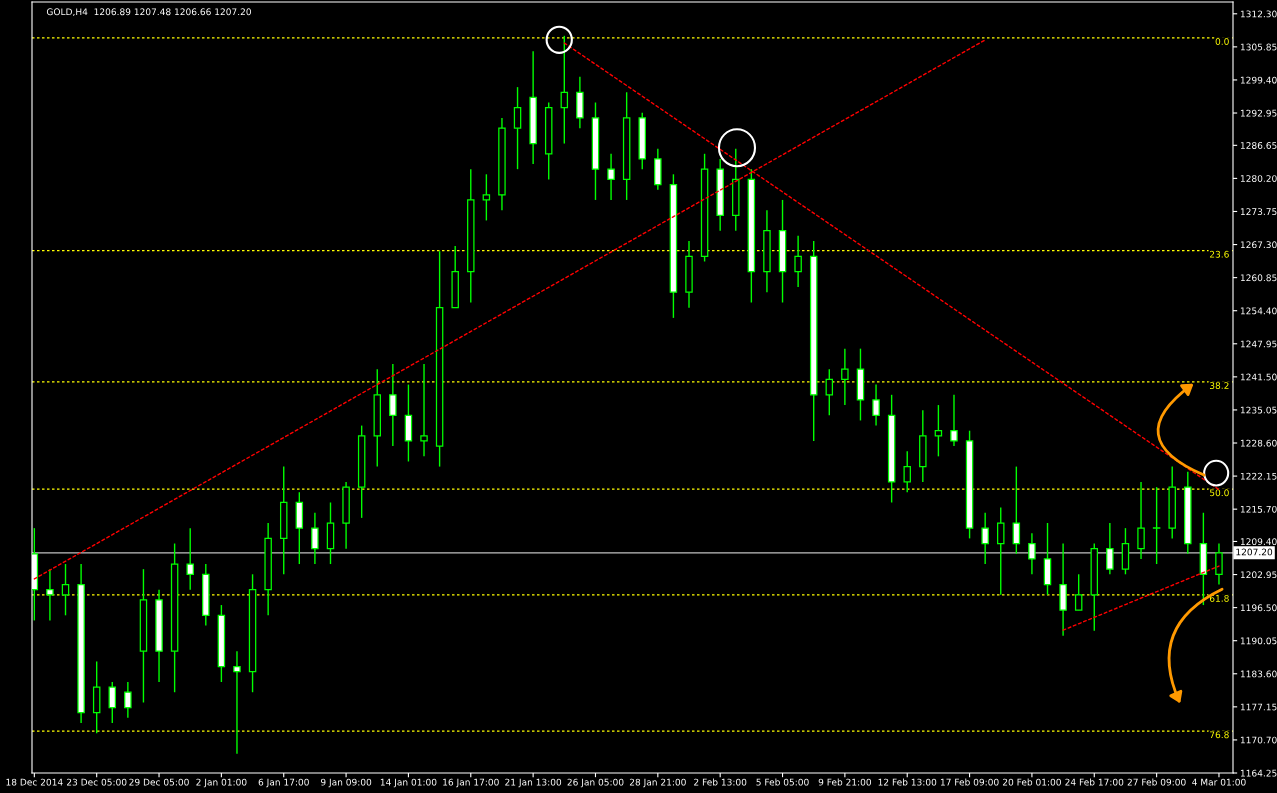 Image resolution: width=1277 pixels, height=793 pixels. I want to click on x-tick-label: 23 Dec 05:00, so click(96, 782).